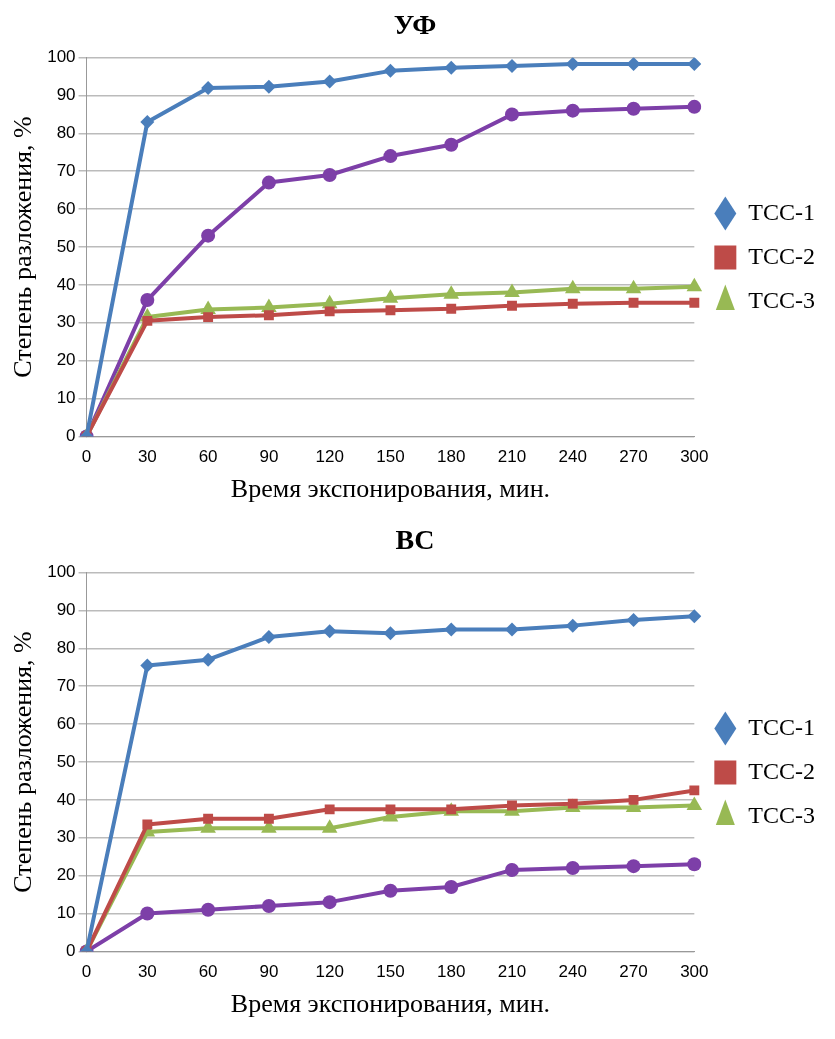 The height and width of the screenshot is (1039, 835). I want to click on x-tick-label: 180, so click(451, 457).